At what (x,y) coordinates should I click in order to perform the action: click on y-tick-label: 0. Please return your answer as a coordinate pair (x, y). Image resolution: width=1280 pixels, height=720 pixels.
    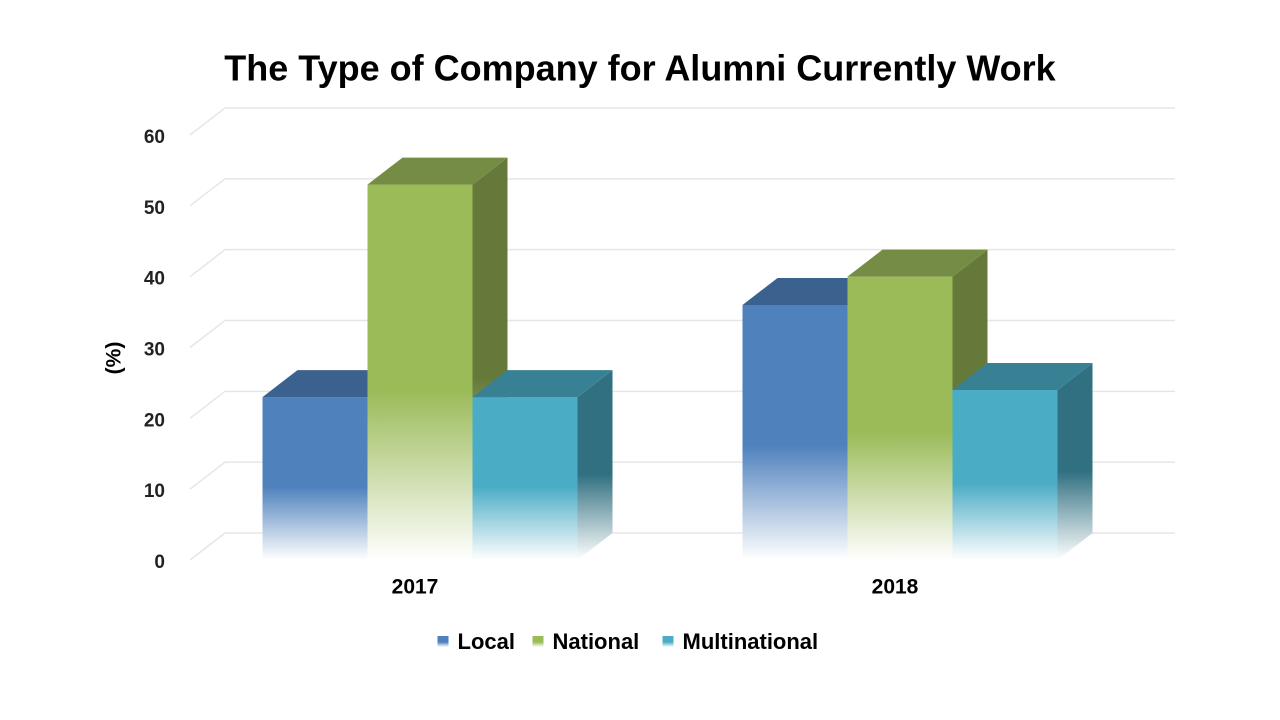
    Looking at the image, I should click on (159, 562).